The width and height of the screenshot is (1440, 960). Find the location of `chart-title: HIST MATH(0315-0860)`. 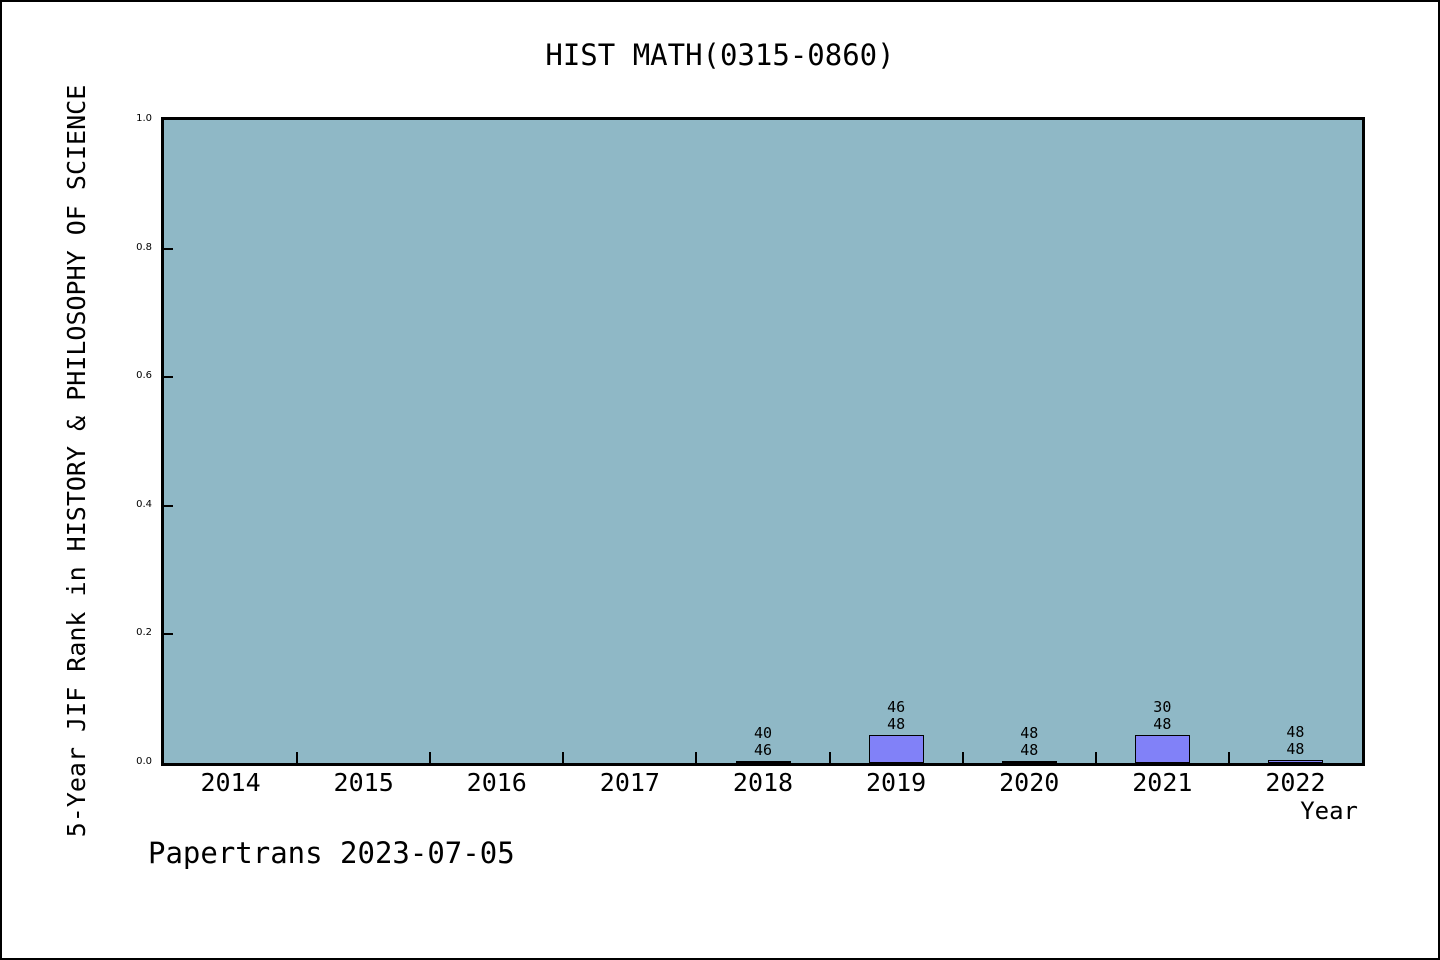

chart-title: HIST MATH(0315-0860) is located at coordinates (720, 55).